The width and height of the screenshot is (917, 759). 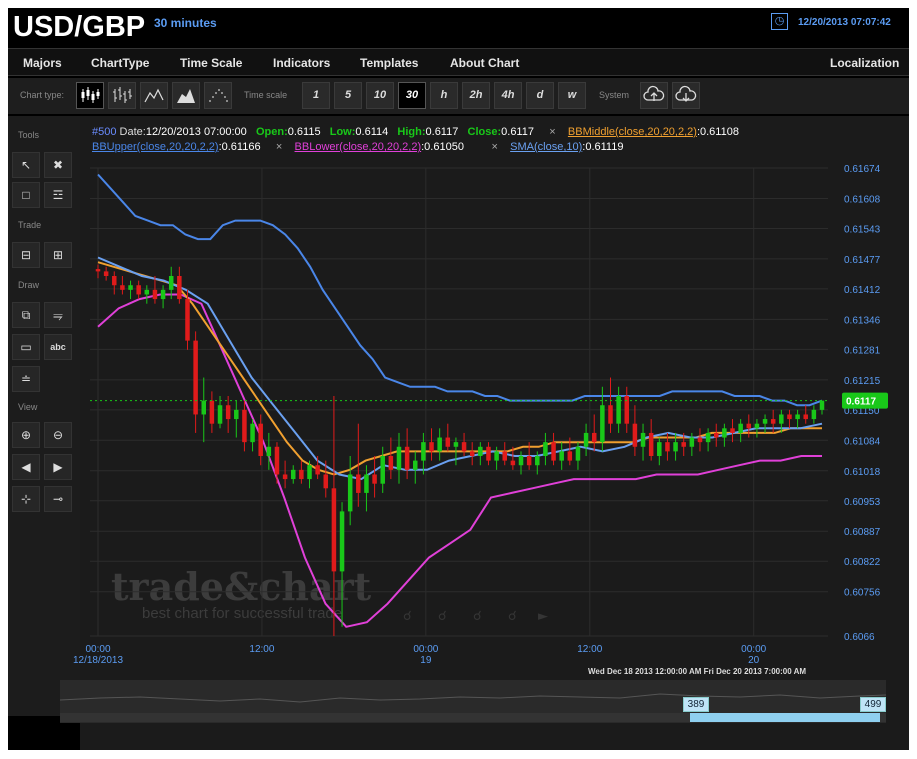 What do you see at coordinates (279, 147) in the screenshot?
I see `remove-bbupper-icon: ×` at bounding box center [279, 147].